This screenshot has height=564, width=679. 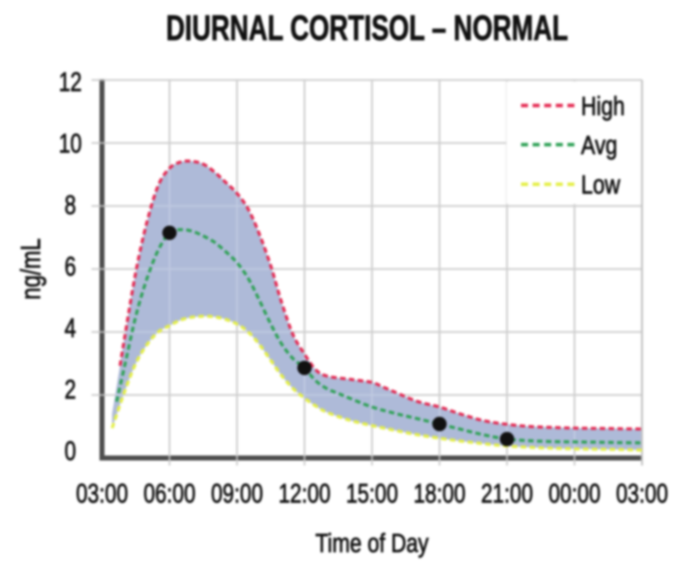 What do you see at coordinates (601, 186) in the screenshot?
I see `svg-text: Low` at bounding box center [601, 186].